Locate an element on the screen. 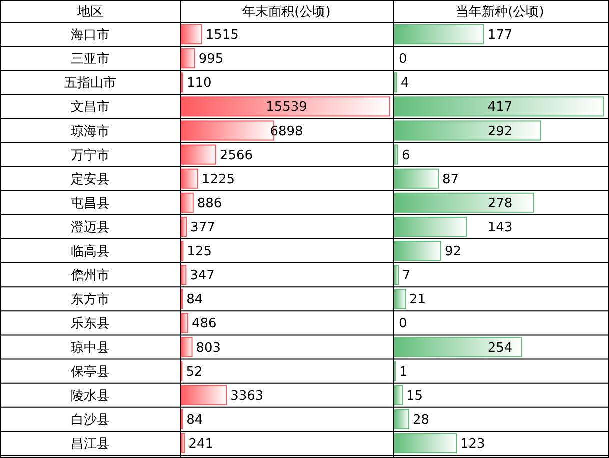  data-label: 21 is located at coordinates (418, 300).